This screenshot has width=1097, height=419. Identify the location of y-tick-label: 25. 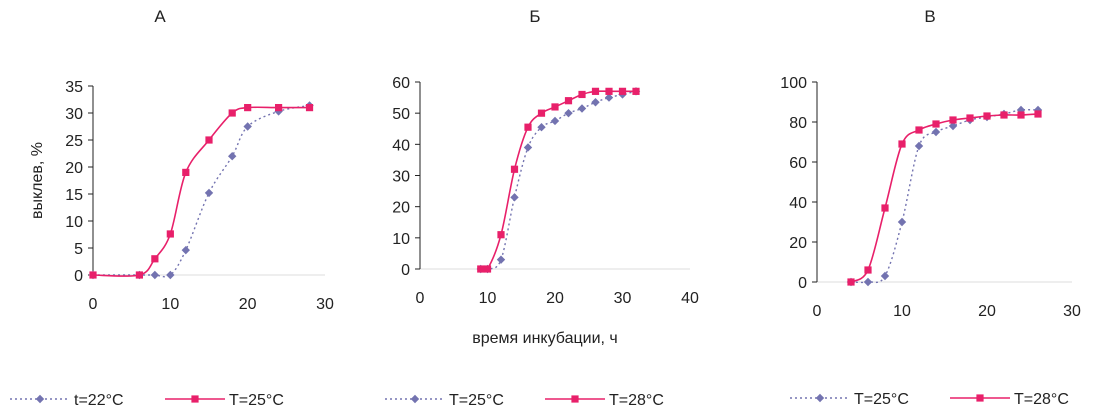
(74, 141).